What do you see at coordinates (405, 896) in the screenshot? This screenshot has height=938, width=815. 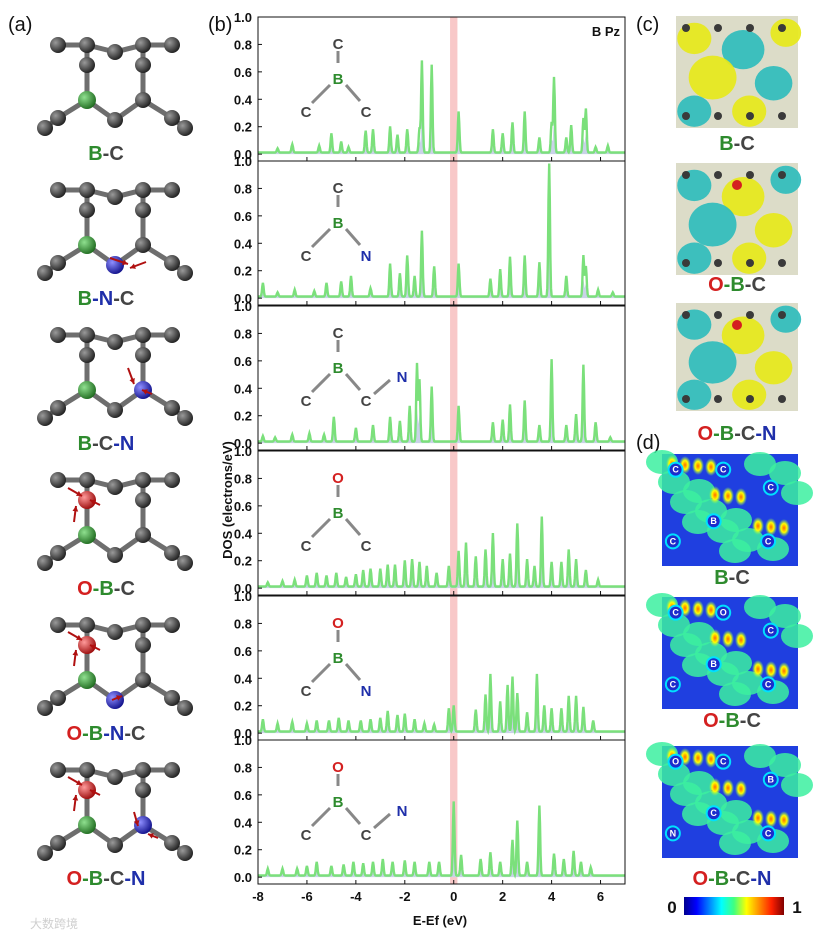 I see `x-tick-label: -2` at bounding box center [405, 896].